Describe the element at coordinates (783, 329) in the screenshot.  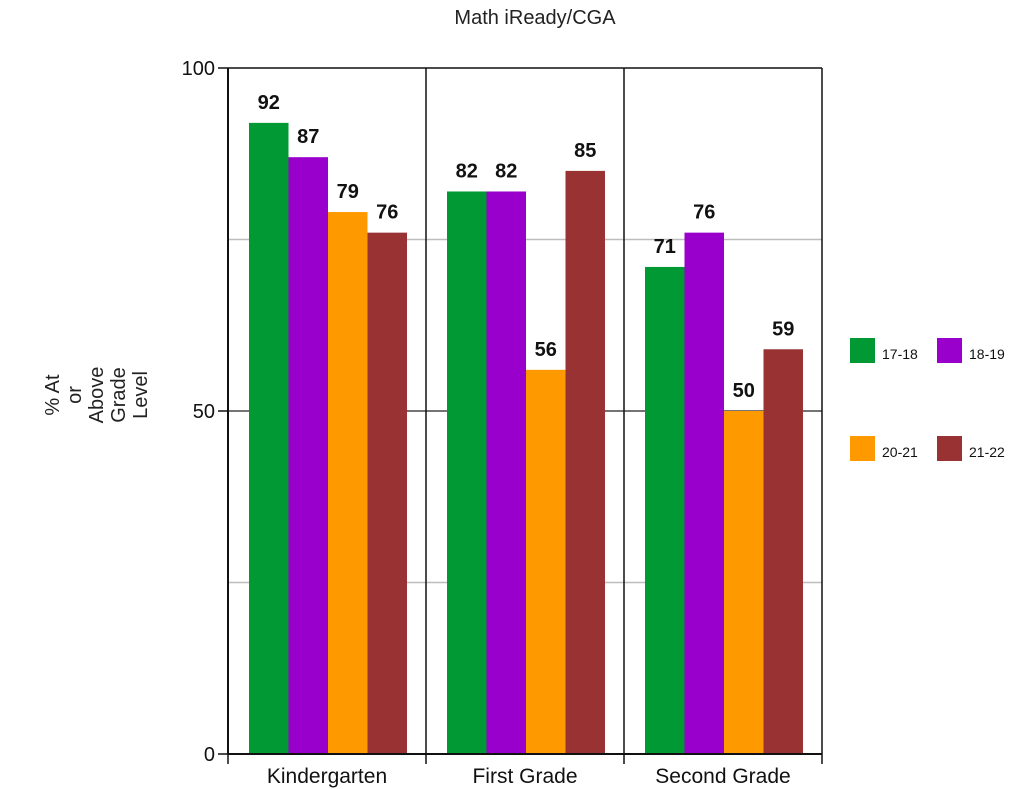
I see `data-label: 59` at that location.